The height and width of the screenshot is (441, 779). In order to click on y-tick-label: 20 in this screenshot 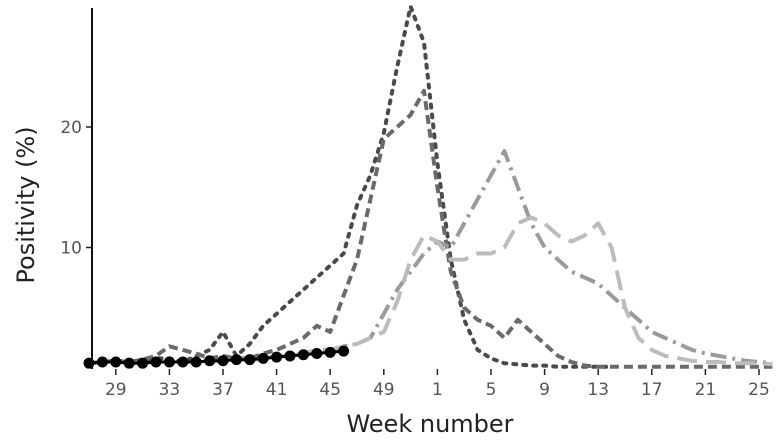, I will do `click(71, 128)`.